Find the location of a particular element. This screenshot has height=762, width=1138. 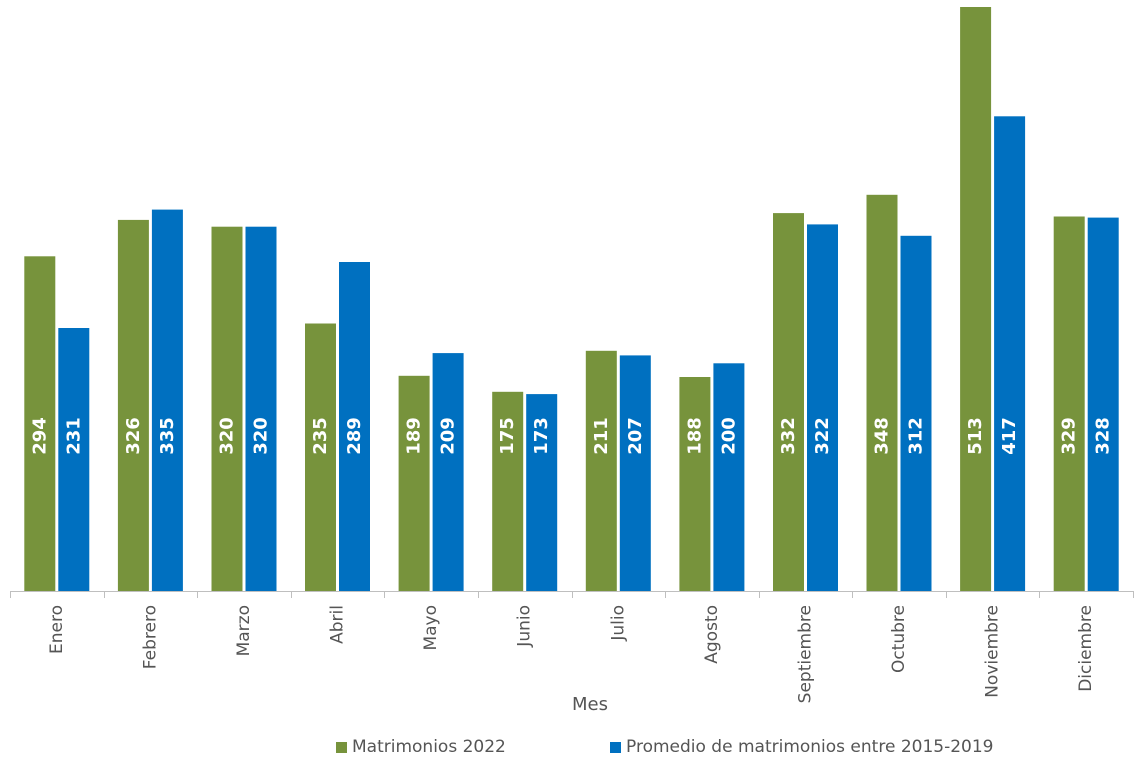

bar-series-1-enero is located at coordinates (40, 423).